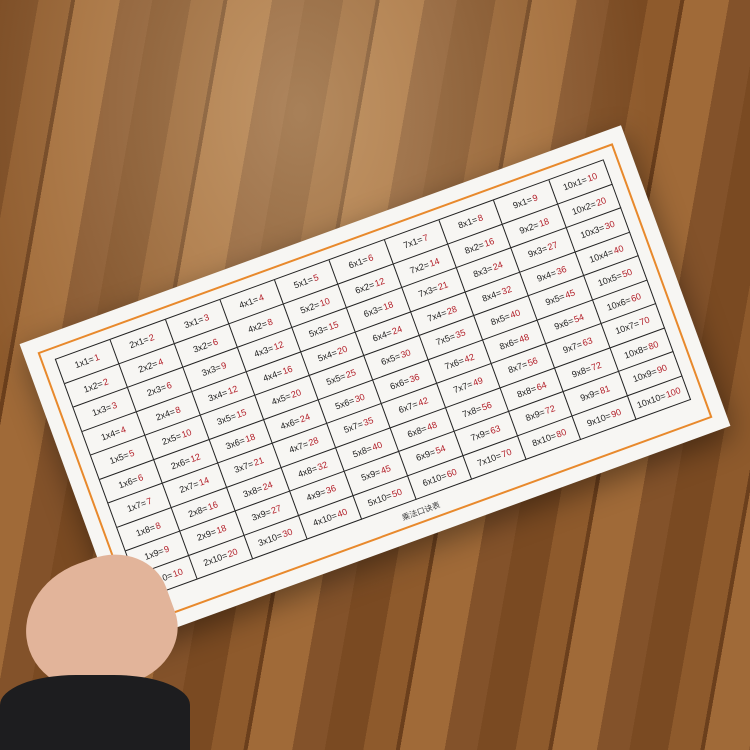 The image size is (750, 750). What do you see at coordinates (572, 347) in the screenshot?
I see `cell-expression: 9x7=` at bounding box center [572, 347].